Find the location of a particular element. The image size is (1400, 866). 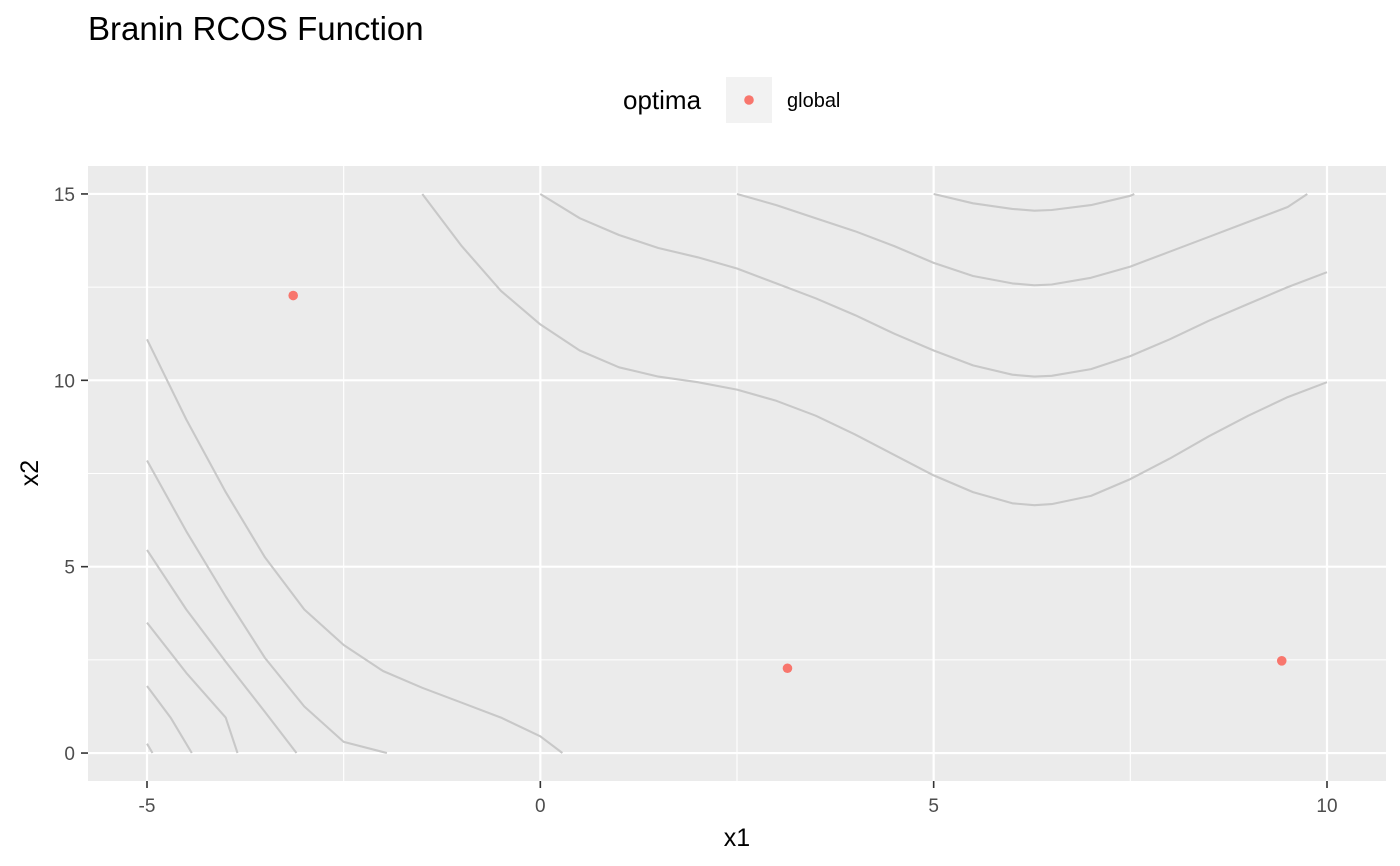

legend-key-point is located at coordinates (749, 100).